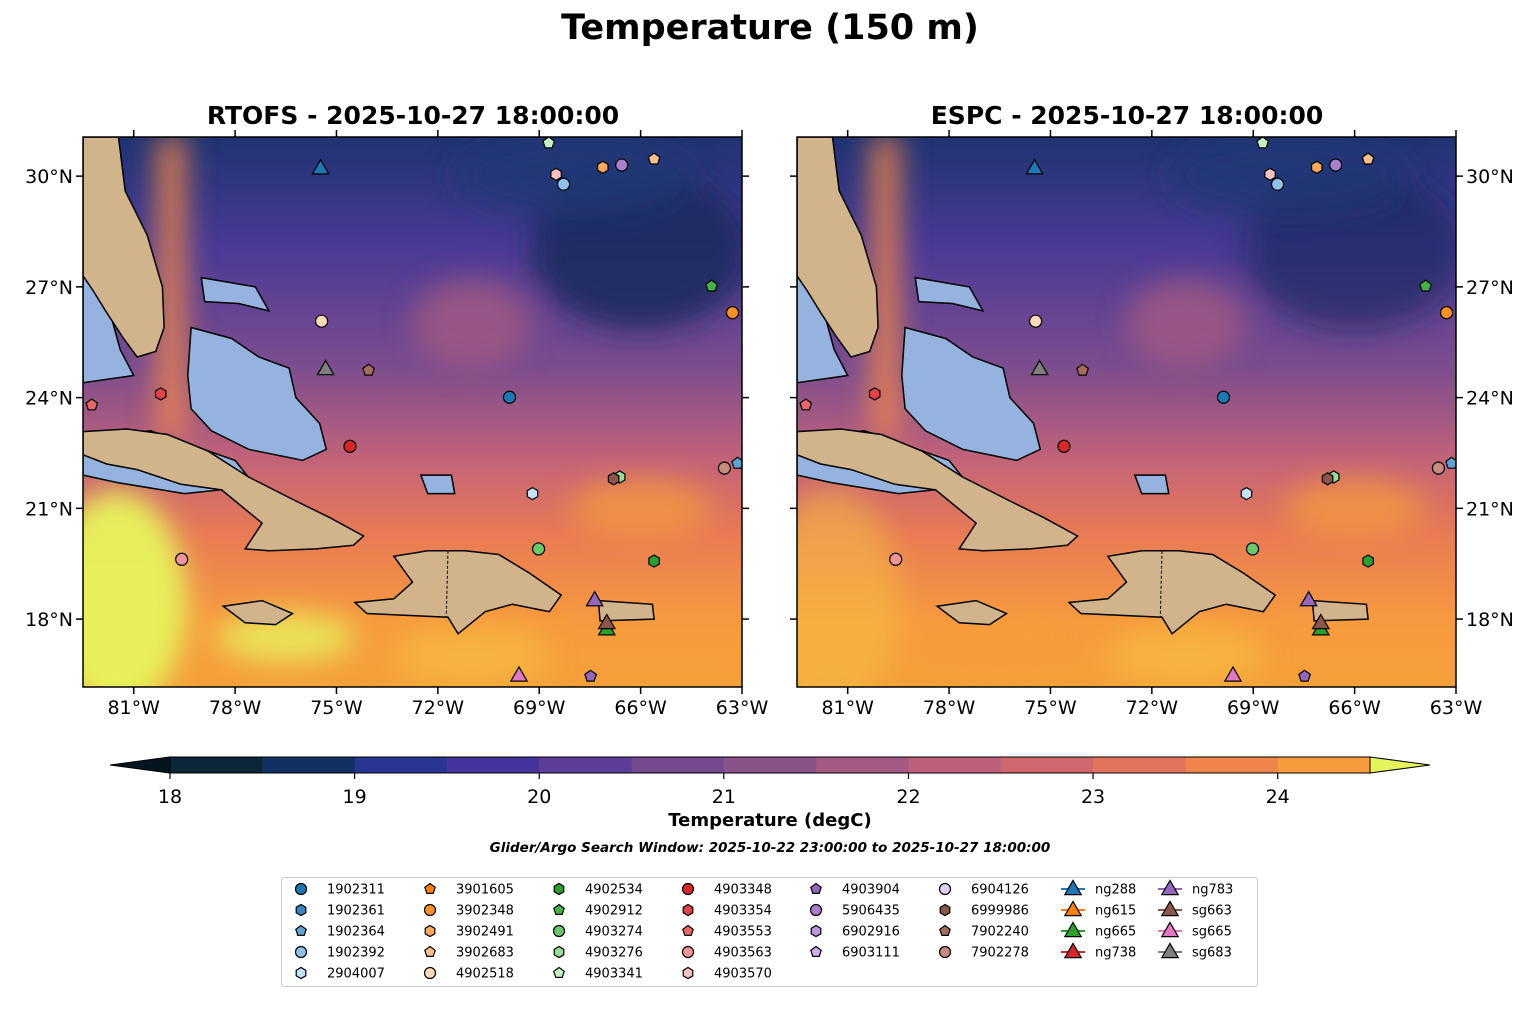  I want to click on colorbar-tick-label: 18, so click(170, 797).